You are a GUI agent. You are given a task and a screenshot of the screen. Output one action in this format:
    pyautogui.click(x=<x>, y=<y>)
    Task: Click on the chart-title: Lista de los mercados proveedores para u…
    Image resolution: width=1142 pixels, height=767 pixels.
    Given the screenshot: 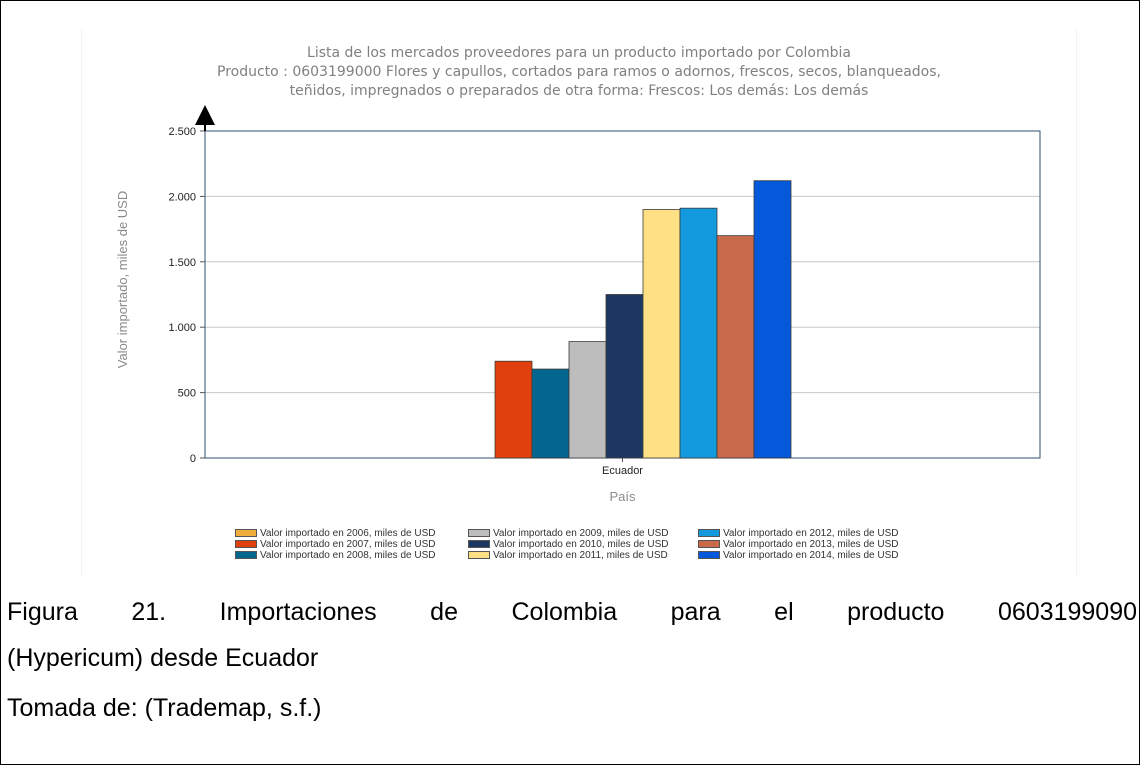 What is the action you would take?
    pyautogui.click(x=579, y=53)
    